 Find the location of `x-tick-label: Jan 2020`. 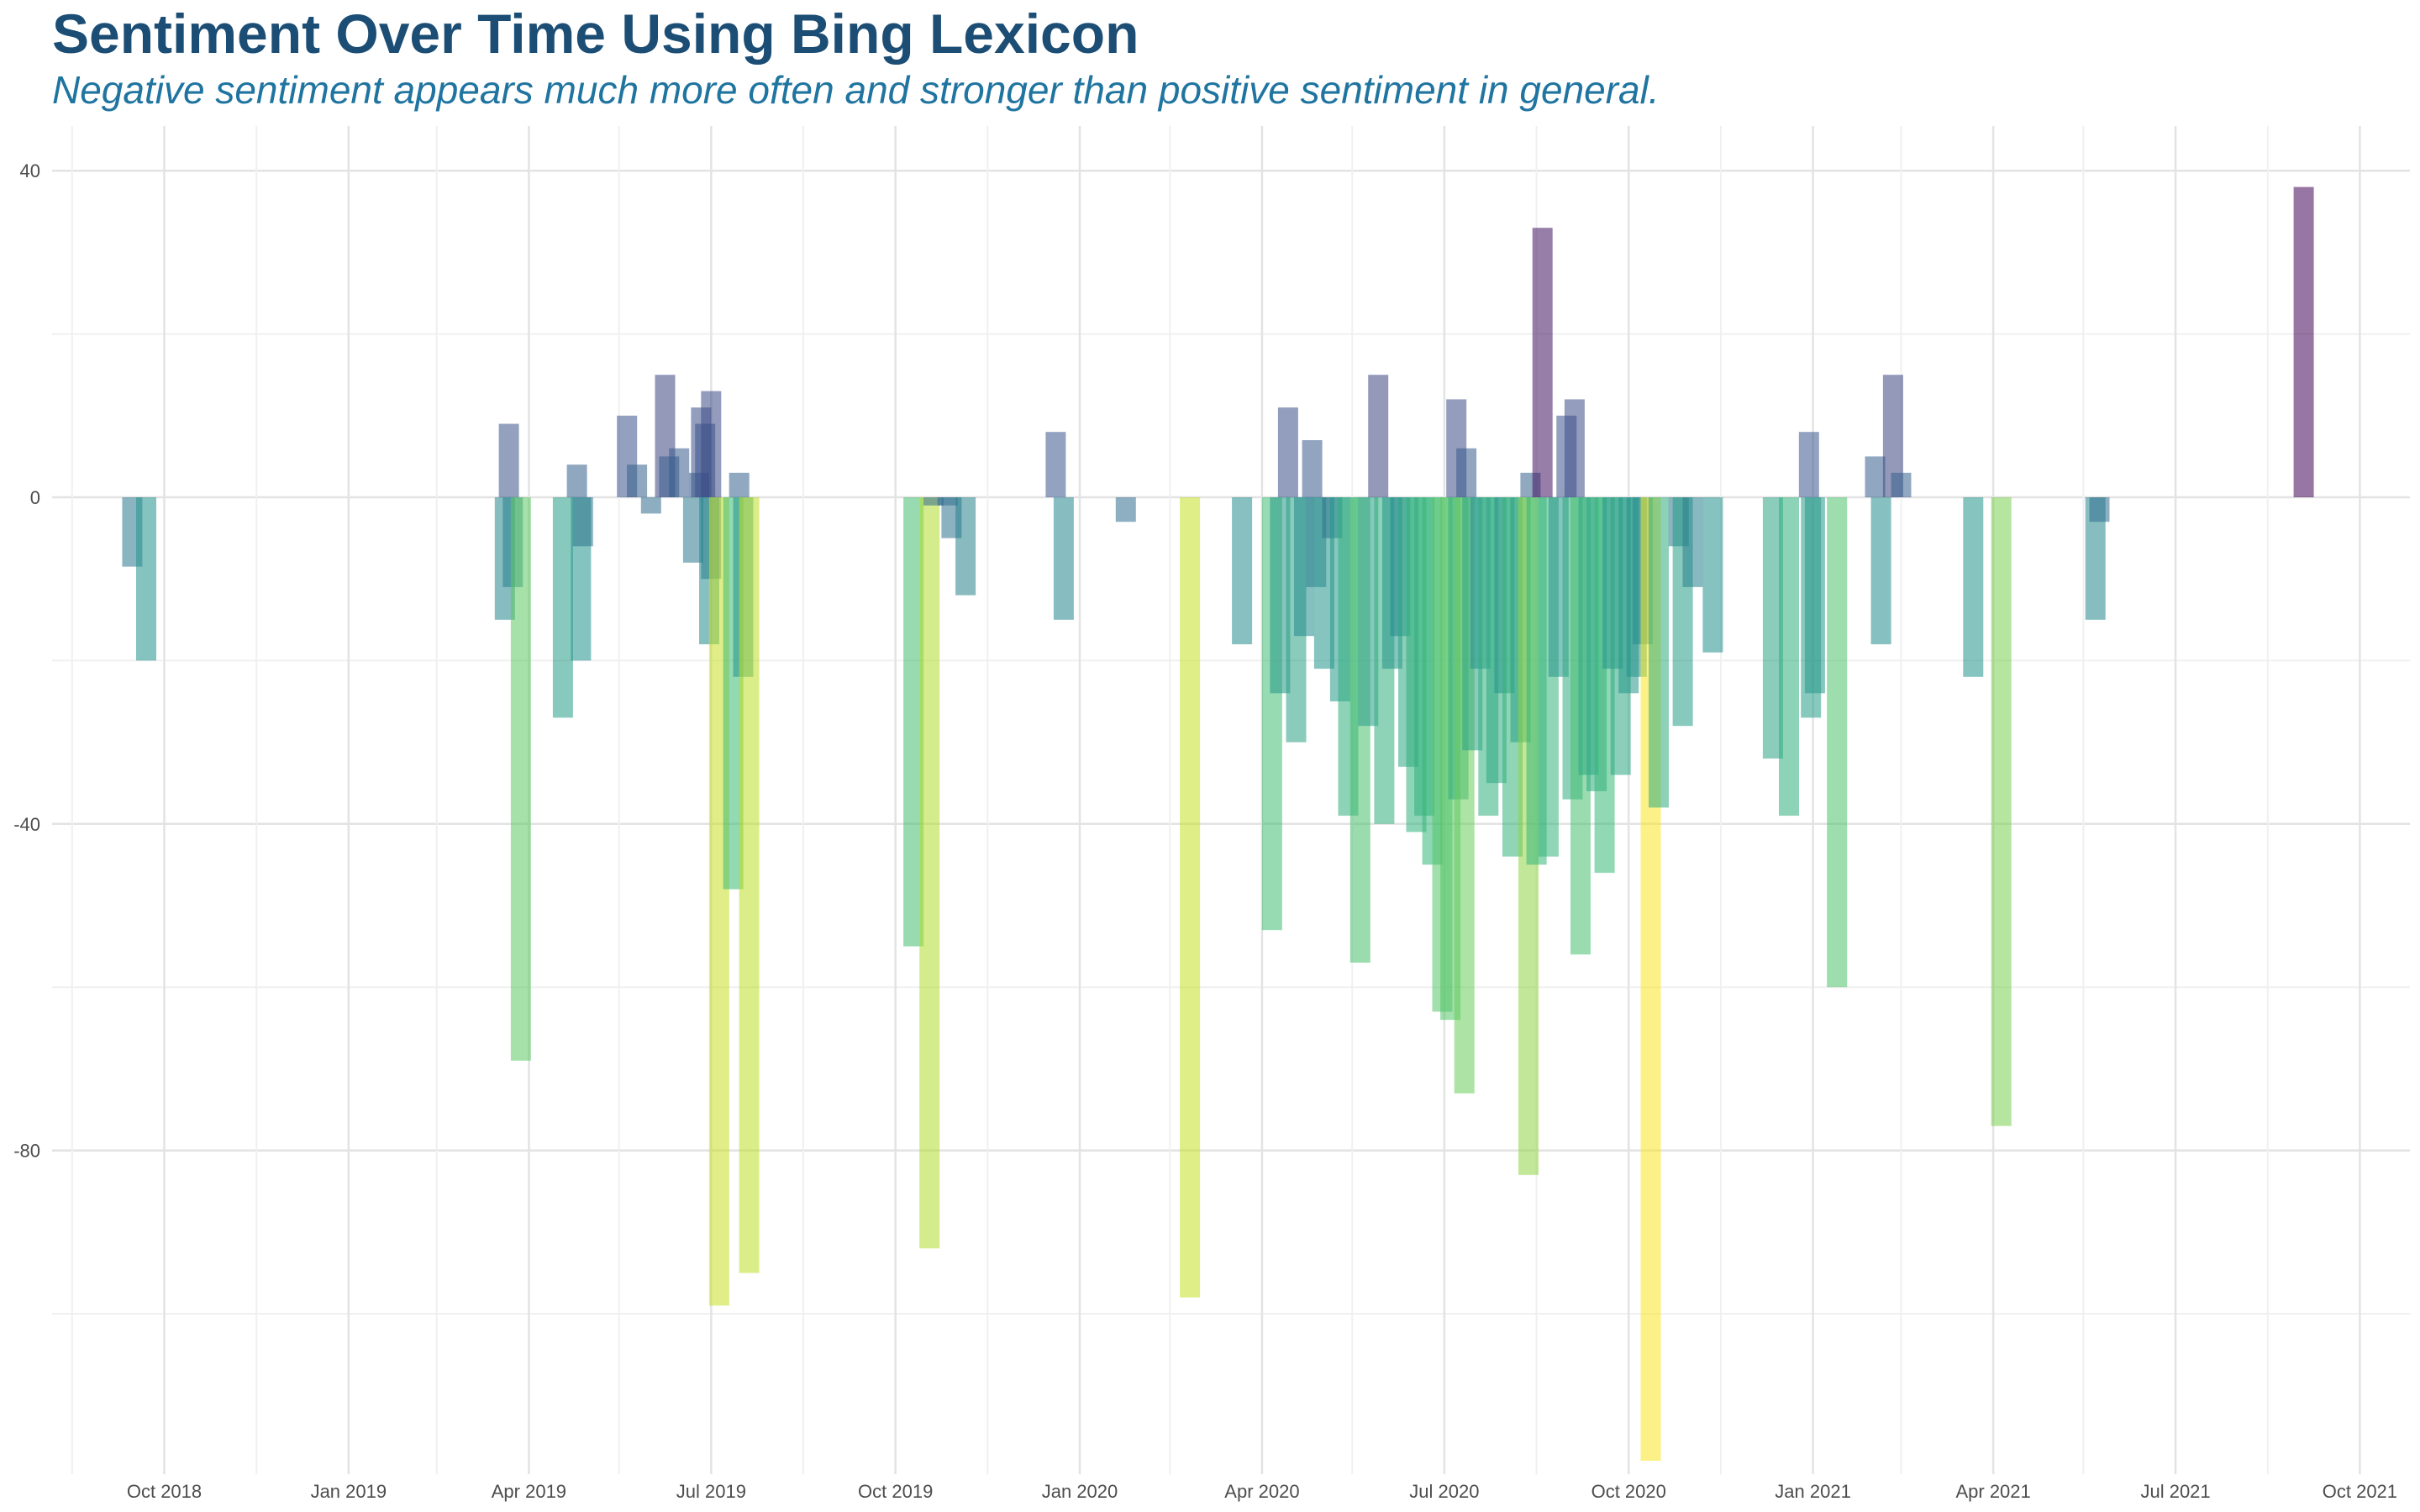

x-tick-label: Jan 2020 is located at coordinates (1080, 1491).